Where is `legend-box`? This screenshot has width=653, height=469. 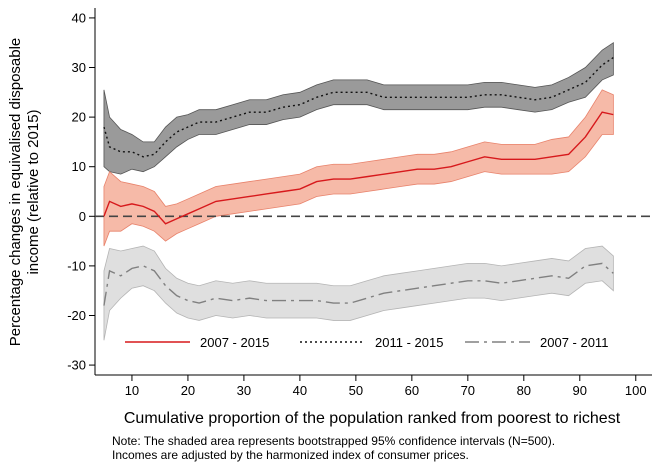 legend-box is located at coordinates (372, 341).